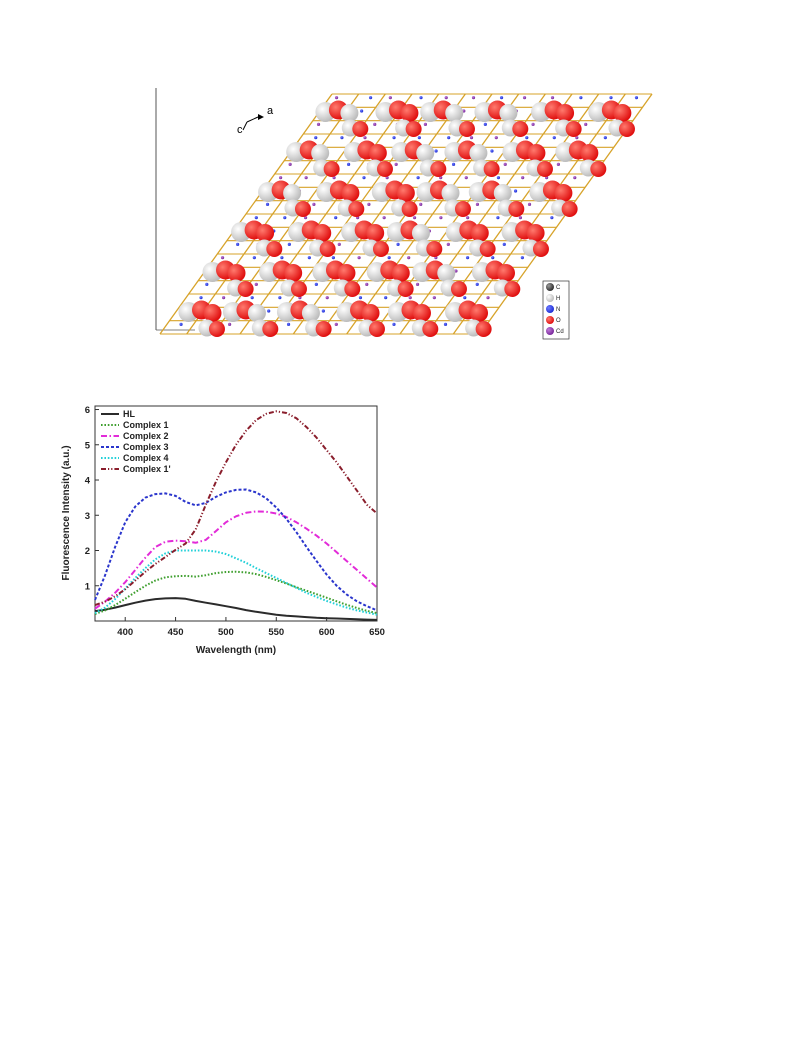 This screenshot has height=1057, width=793. What do you see at coordinates (226, 632) in the screenshot?
I see `x-tick-label: 500` at bounding box center [226, 632].